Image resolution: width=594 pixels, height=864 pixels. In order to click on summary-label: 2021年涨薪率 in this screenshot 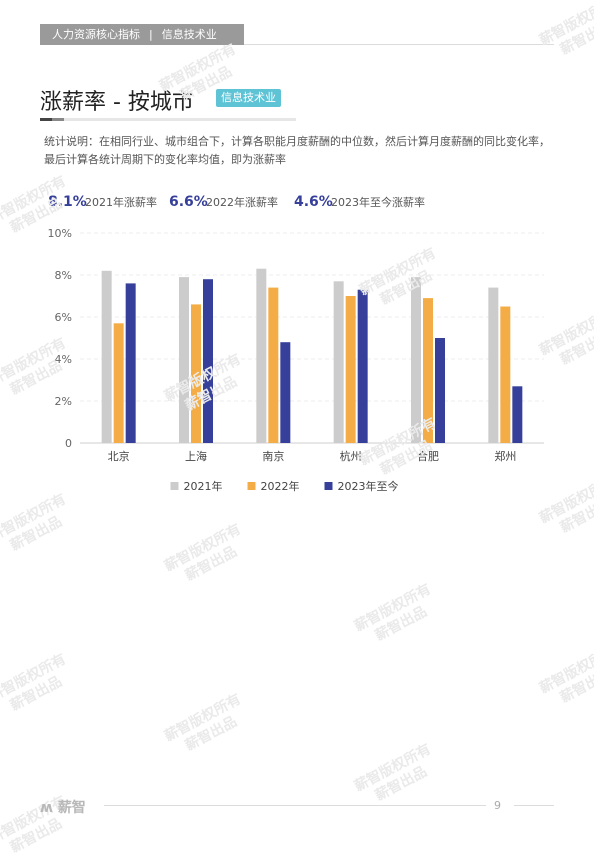, I will do `click(121, 202)`.